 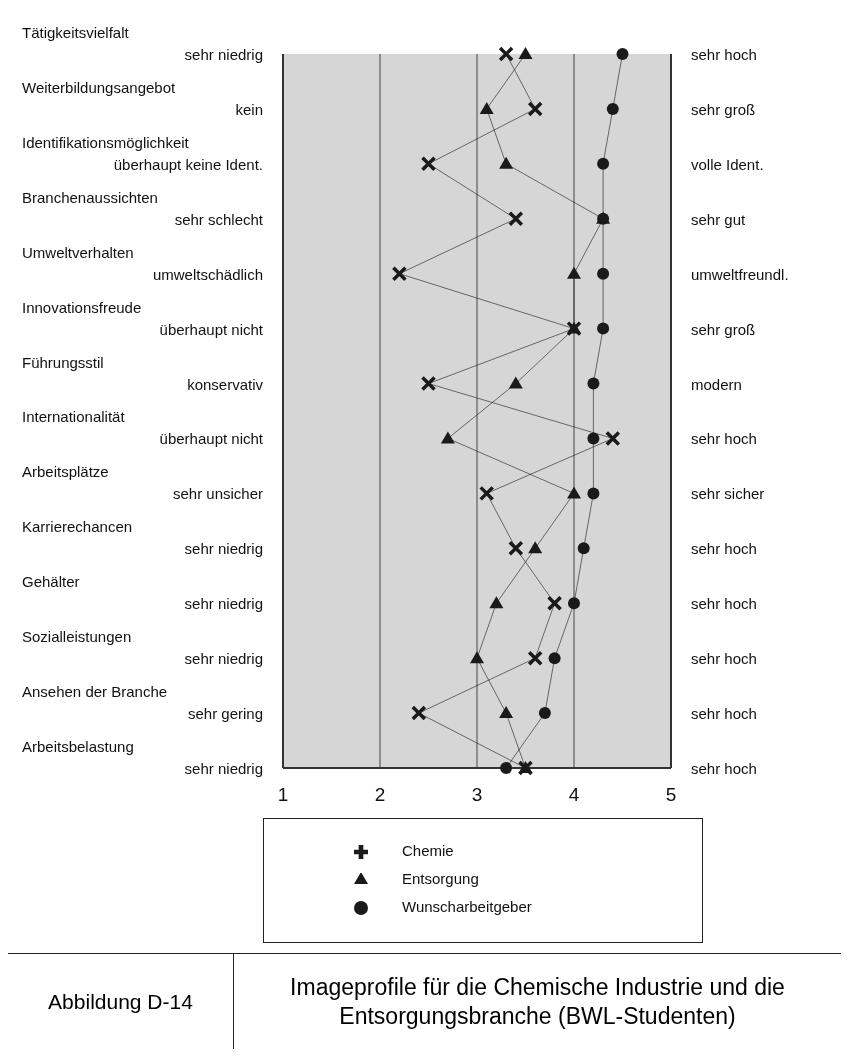 I want to click on x-tick-label: 1, so click(x=283, y=795).